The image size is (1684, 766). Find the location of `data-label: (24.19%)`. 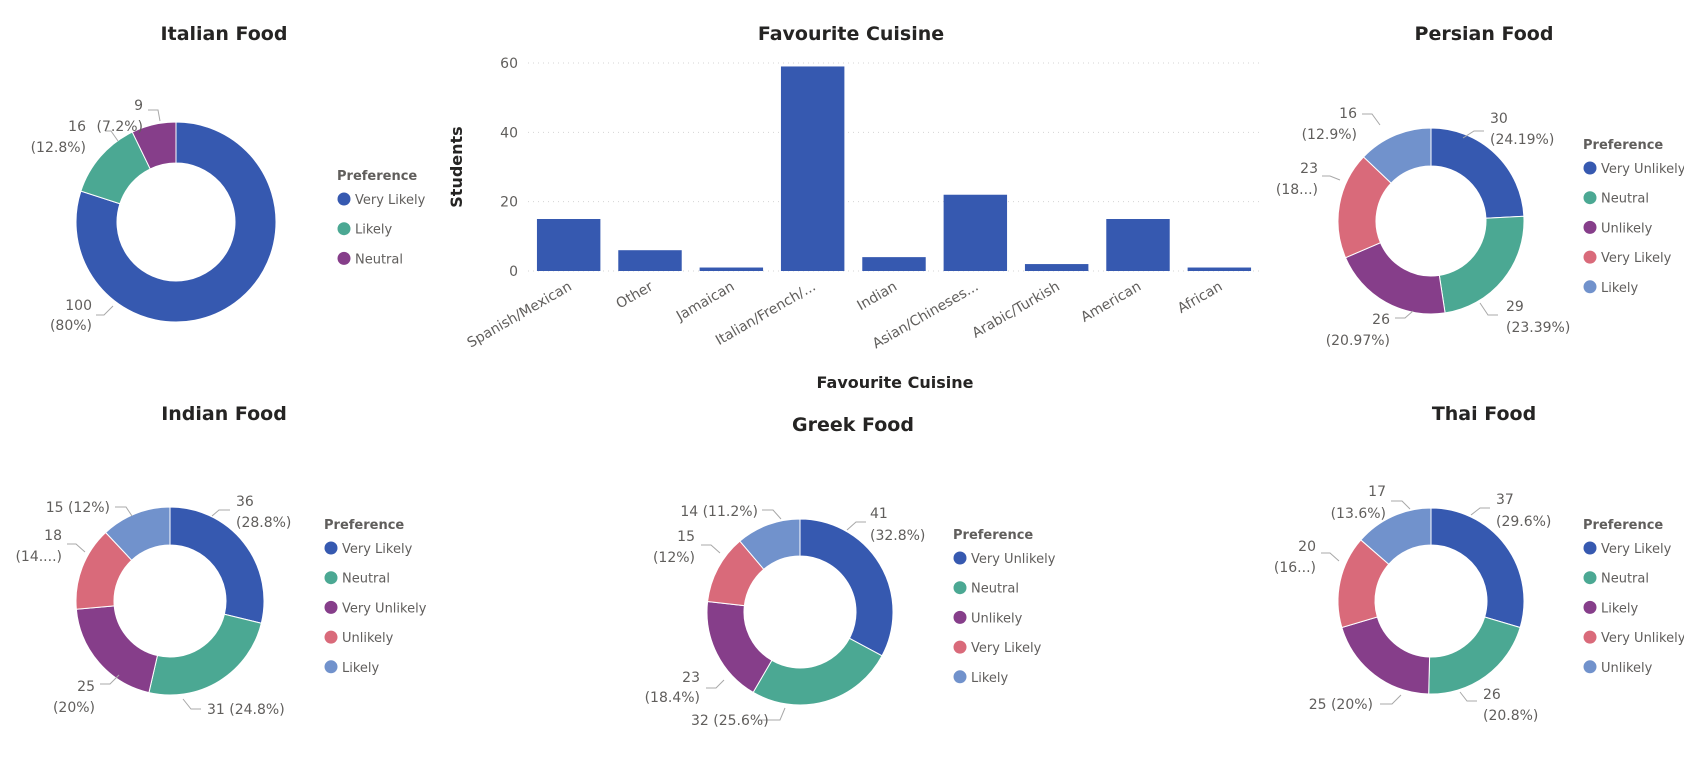

data-label: (24.19%) is located at coordinates (1522, 140).